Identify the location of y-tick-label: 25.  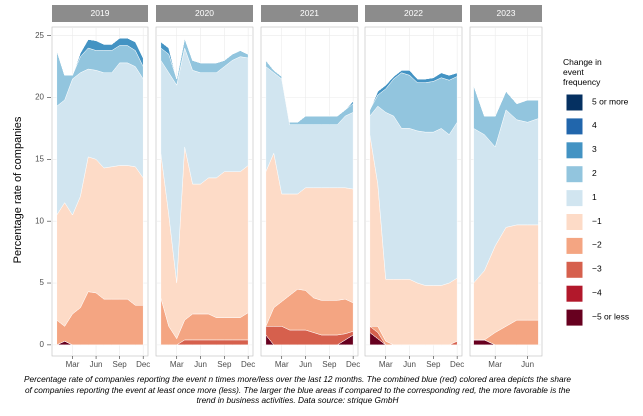
(39, 35).